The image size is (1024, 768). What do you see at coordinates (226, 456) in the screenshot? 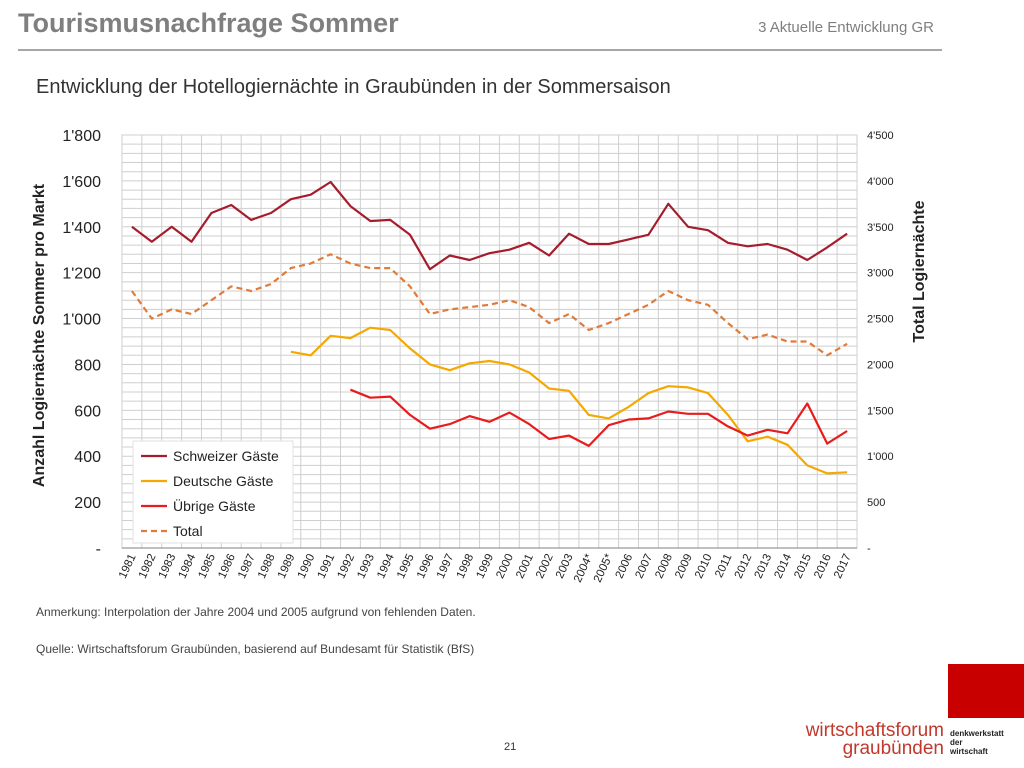
I see `legend-label: Schweizer Gäste` at bounding box center [226, 456].